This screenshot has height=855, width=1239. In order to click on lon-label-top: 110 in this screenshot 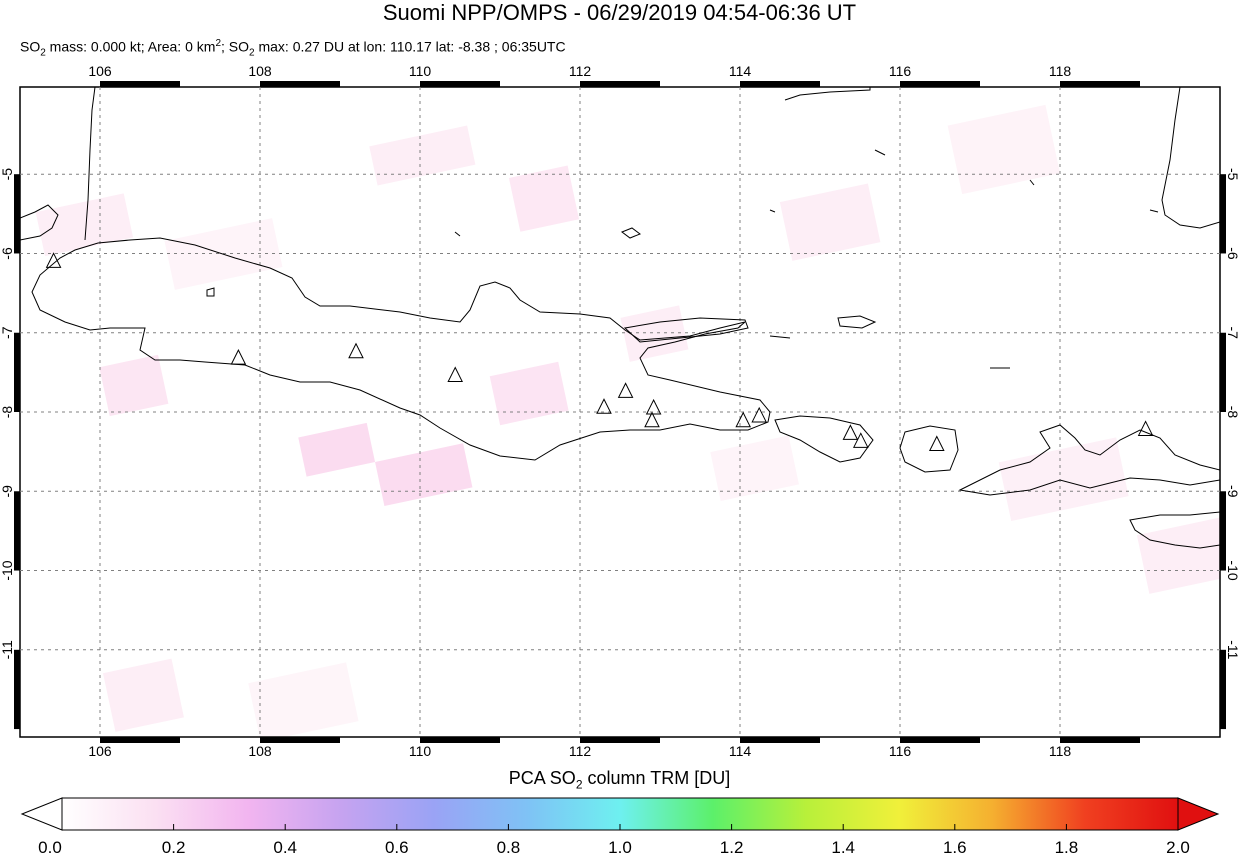, I will do `click(420, 71)`.